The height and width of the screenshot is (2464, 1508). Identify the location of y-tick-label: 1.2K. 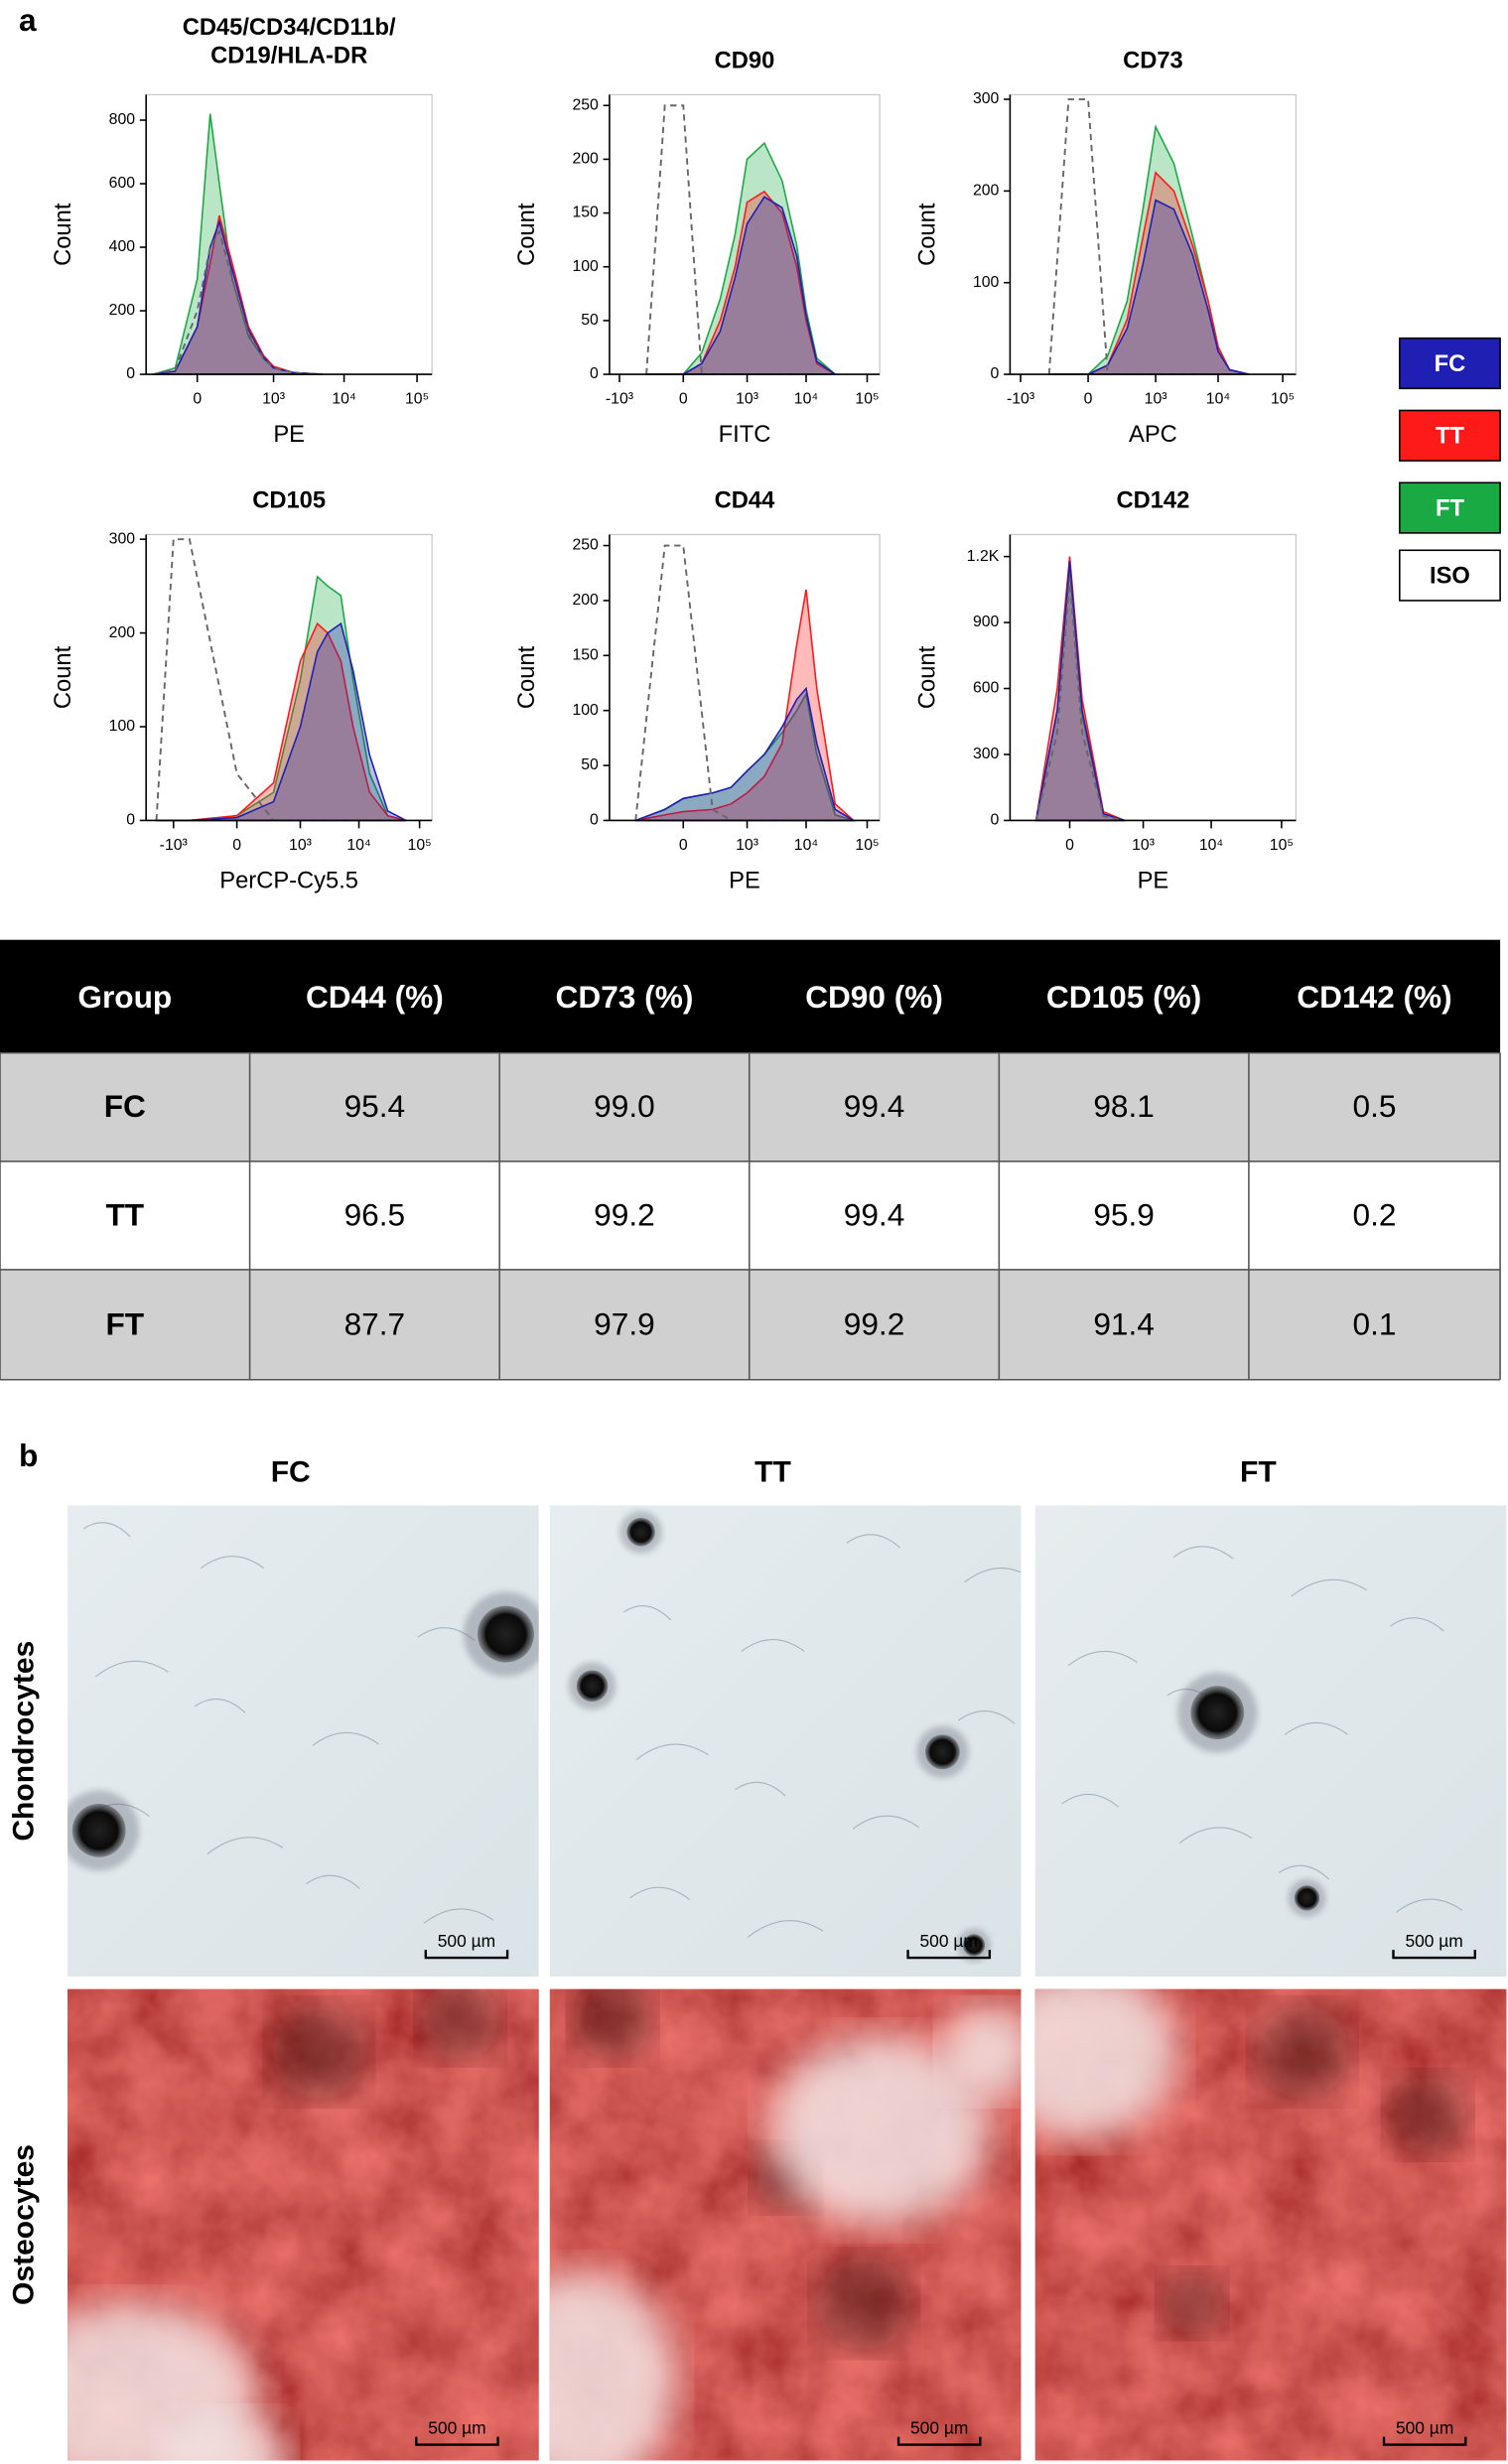
(984, 556).